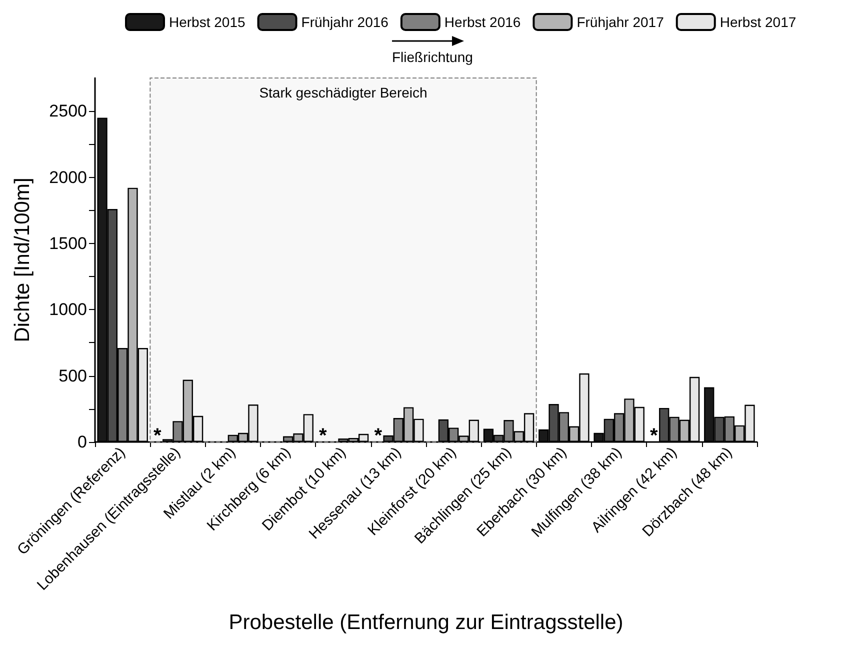  I want to click on y-axis-title: Dichte [Ind/100m], so click(22, 260).